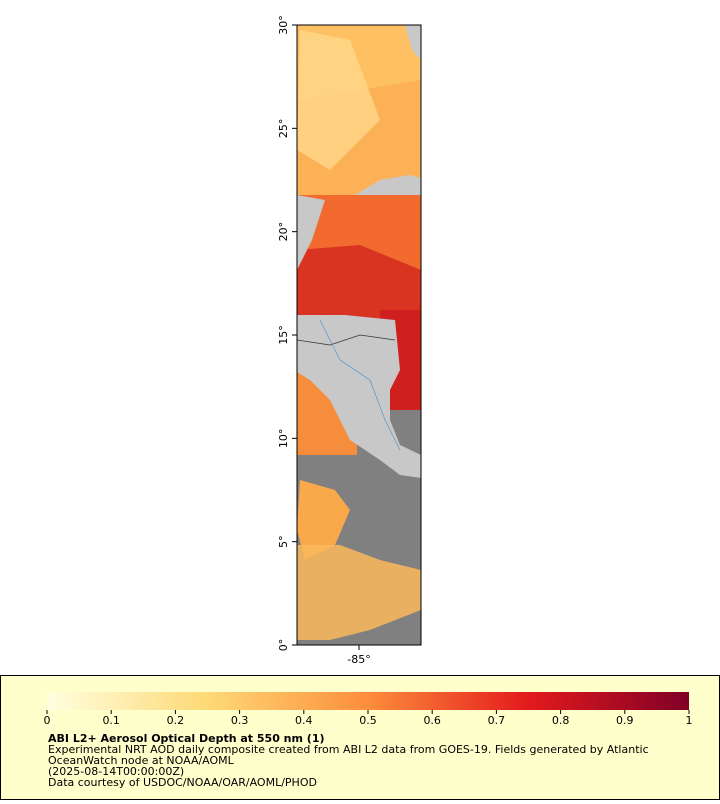 The width and height of the screenshot is (720, 804). Describe the element at coordinates (304, 720) in the screenshot. I see `colorbar-tick-label: 0.4` at that location.